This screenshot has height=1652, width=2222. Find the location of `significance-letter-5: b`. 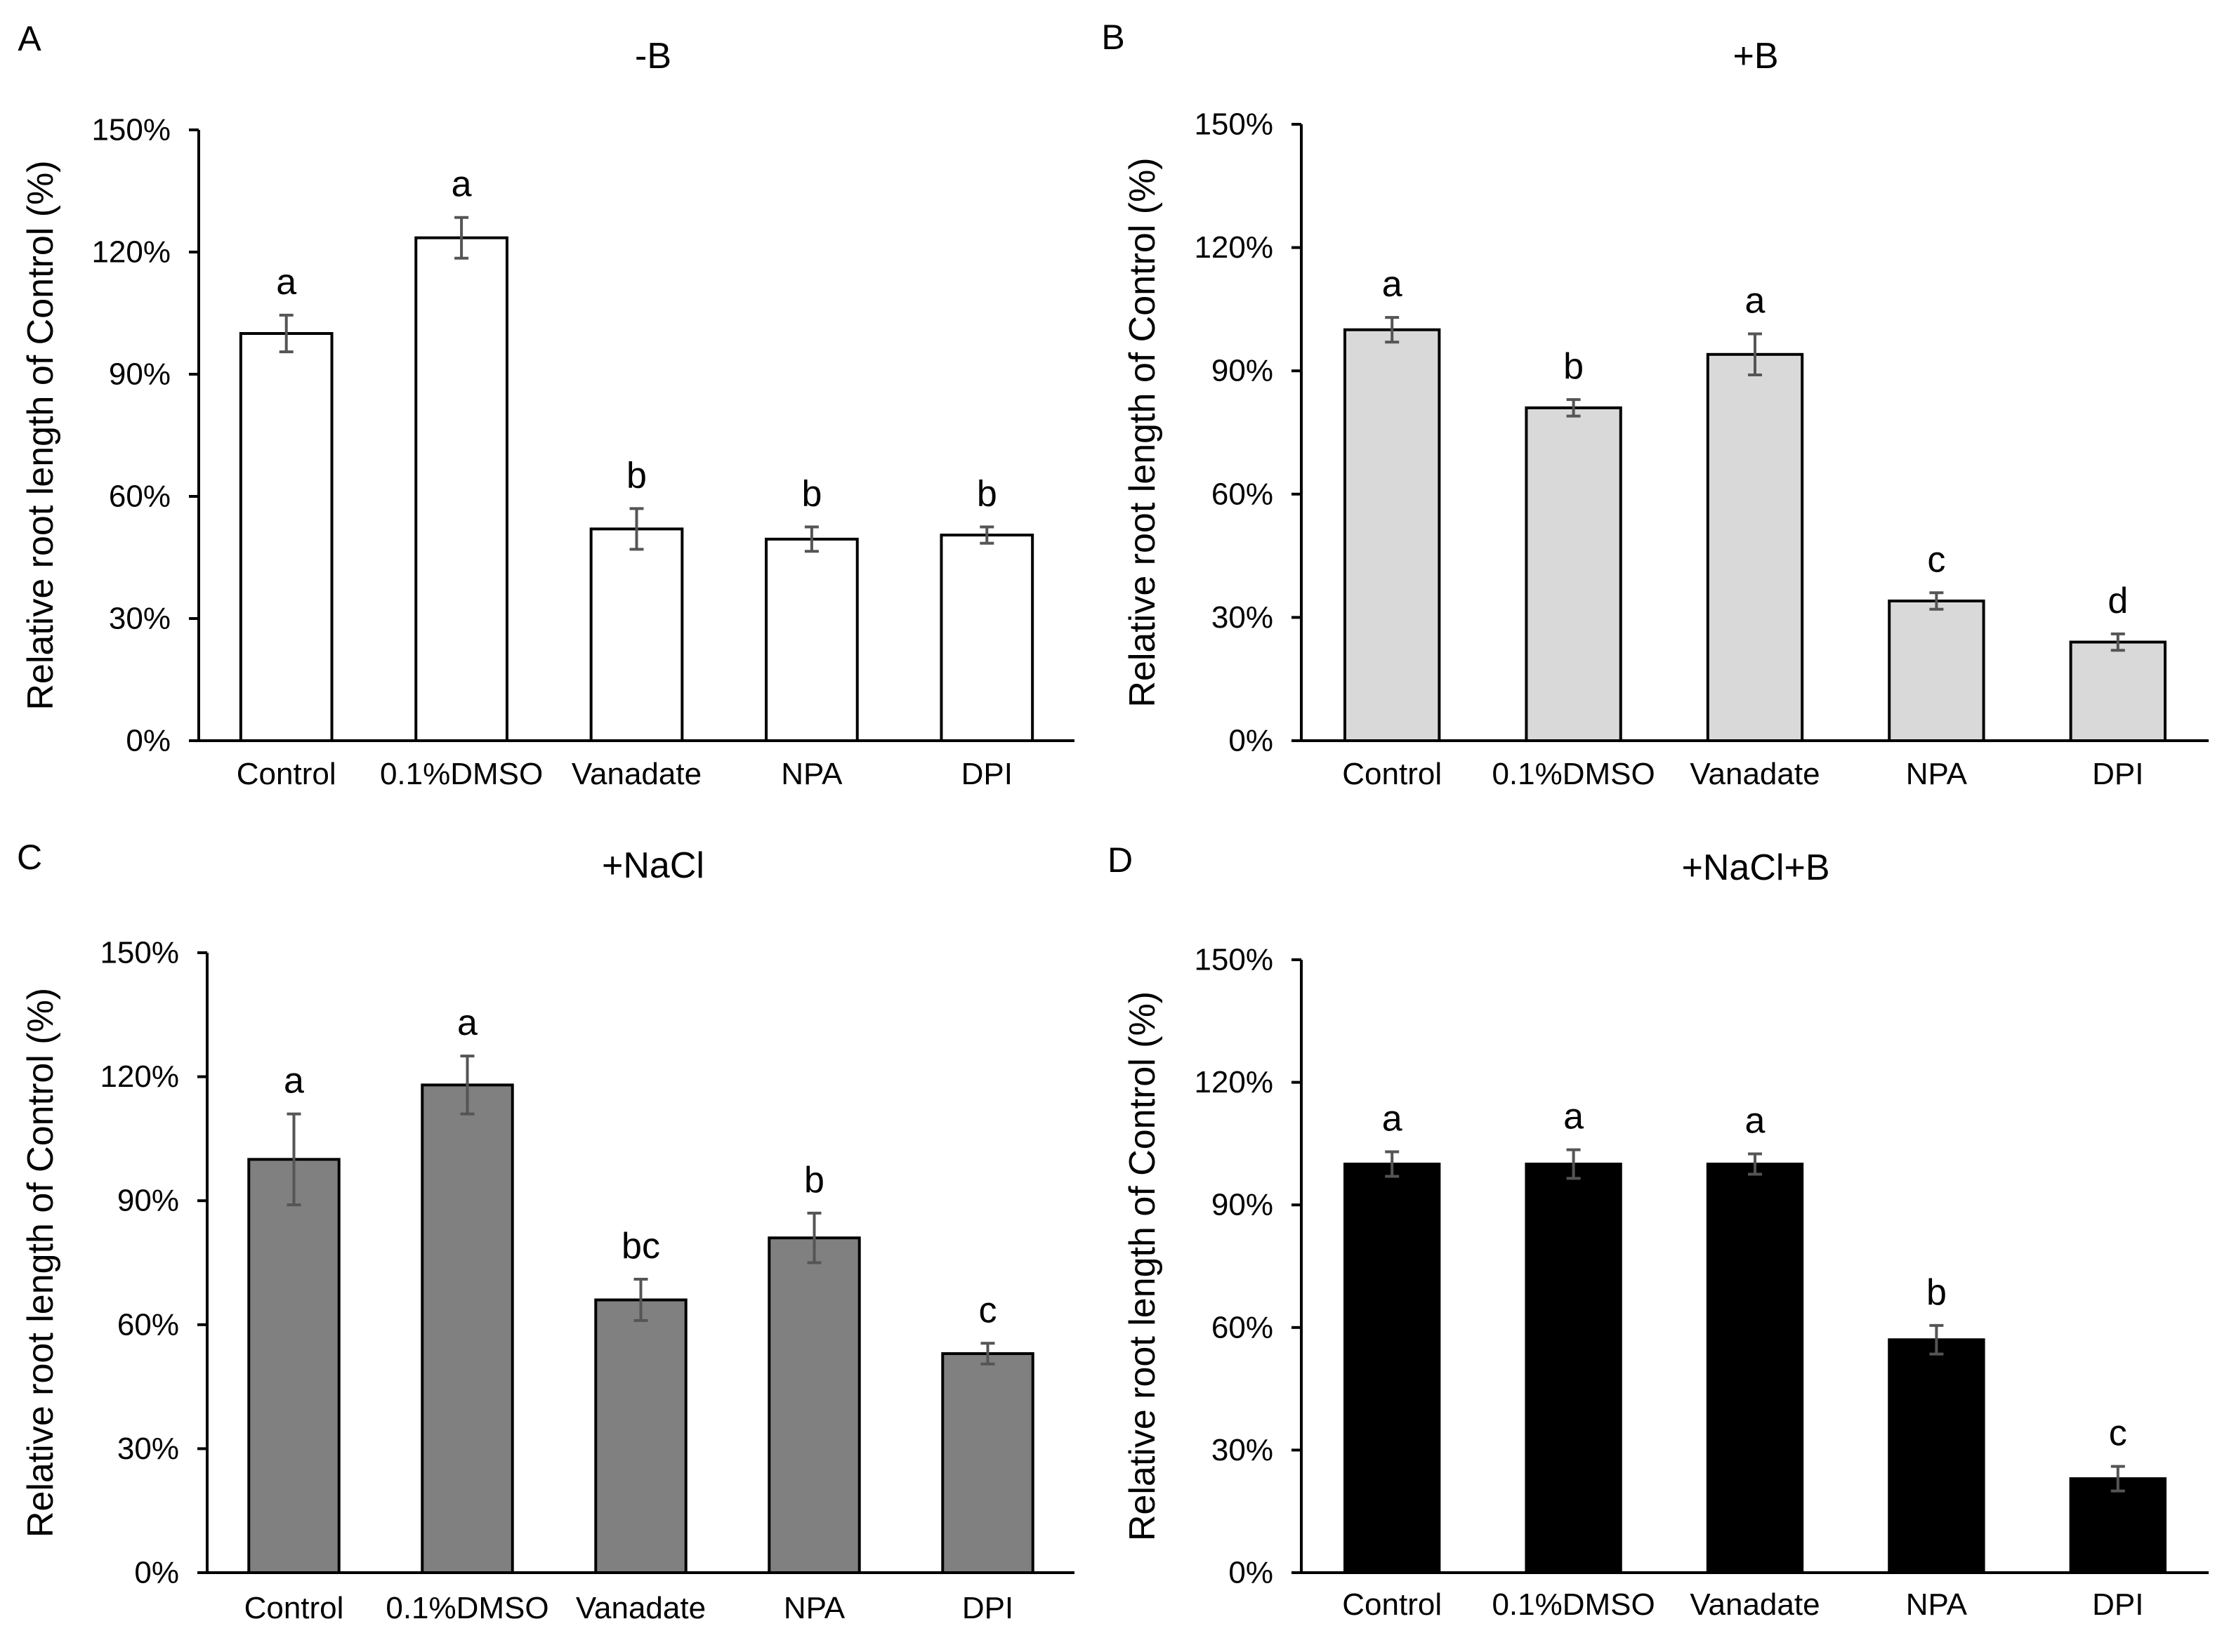

significance-letter-5: b is located at coordinates (987, 494).